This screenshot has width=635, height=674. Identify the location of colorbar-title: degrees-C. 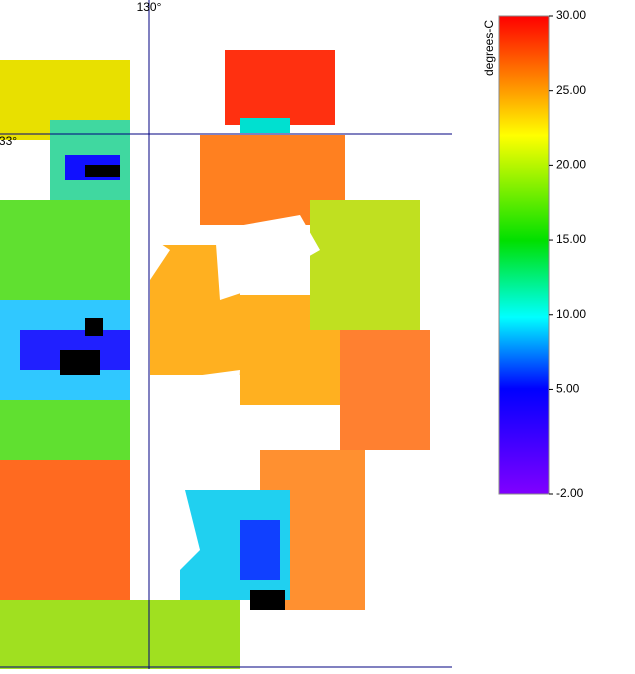
(489, 48).